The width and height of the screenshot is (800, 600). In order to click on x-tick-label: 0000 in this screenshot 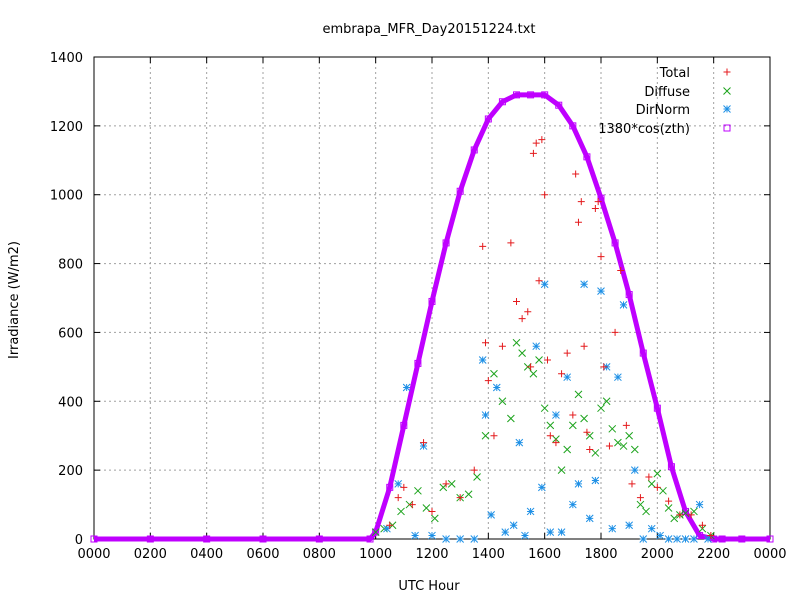, I will do `click(93, 554)`.